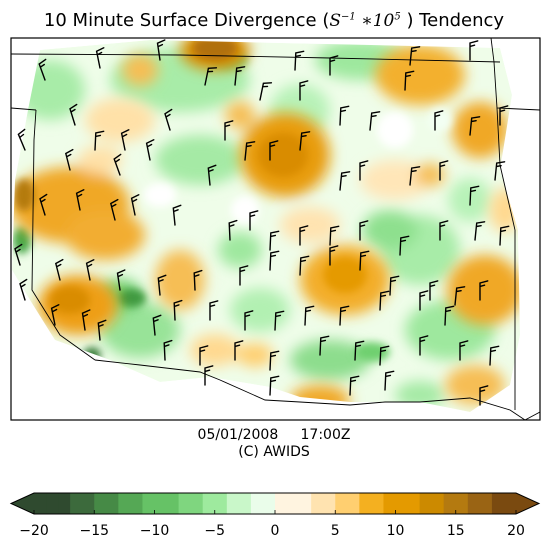  What do you see at coordinates (375, 21) in the screenshot?
I see `title-math-mid: ∗10` at bounding box center [375, 21].